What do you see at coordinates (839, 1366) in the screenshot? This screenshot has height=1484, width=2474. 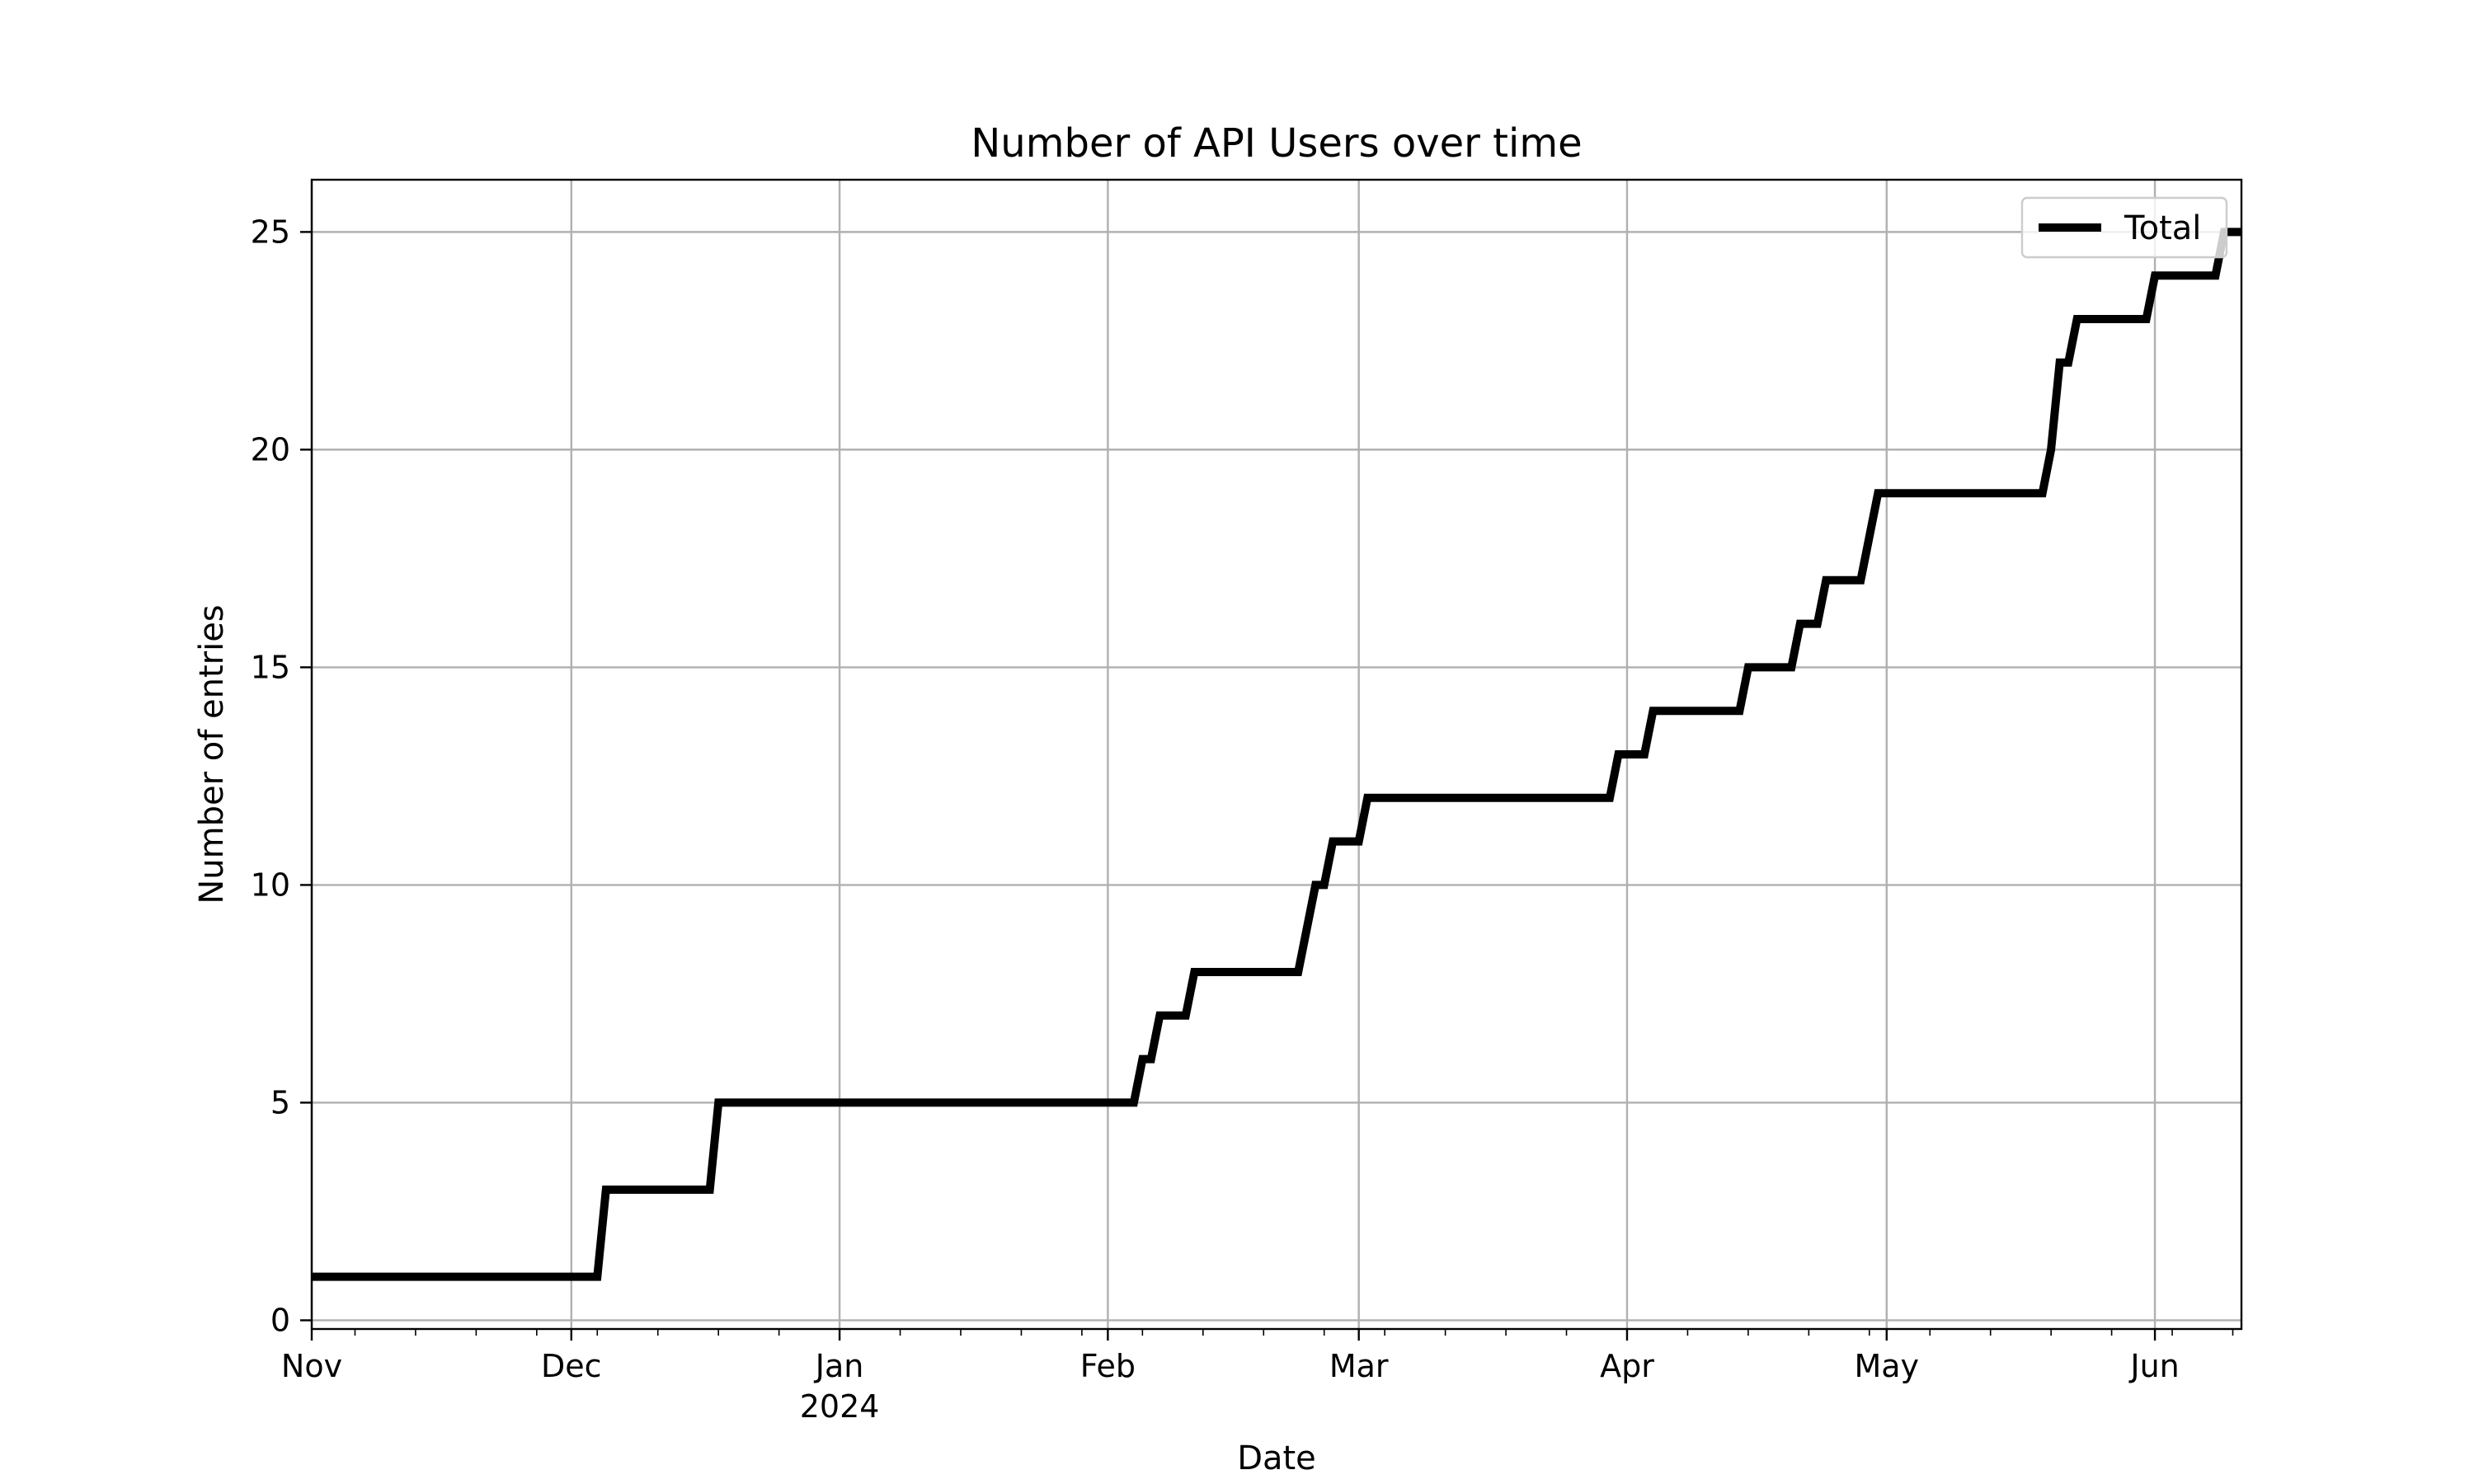 I see `x-tick-label: Jan` at bounding box center [839, 1366].